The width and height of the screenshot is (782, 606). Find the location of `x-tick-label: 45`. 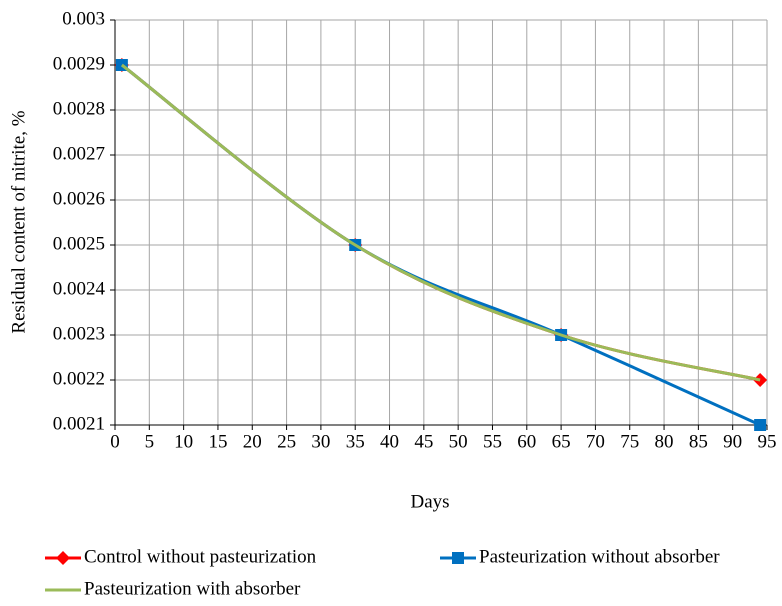

x-tick-label: 45 is located at coordinates (423, 441).